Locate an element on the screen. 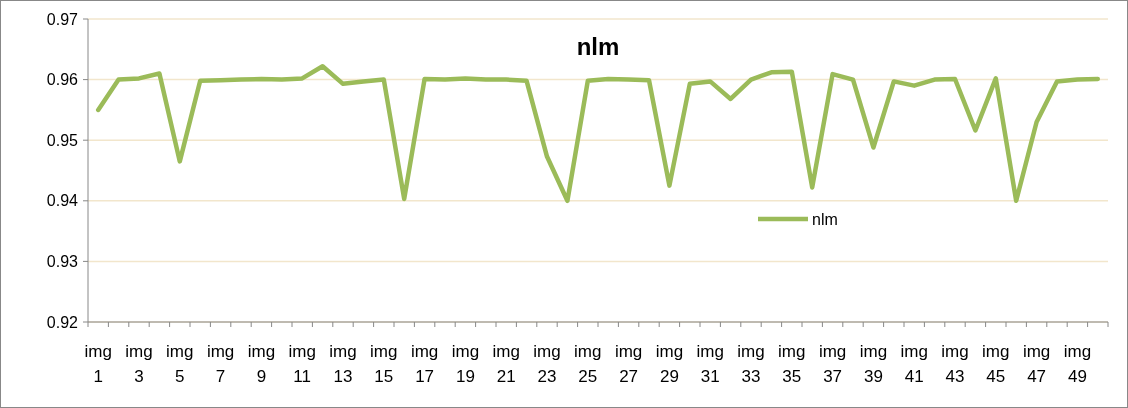  x-tick-label: img 47 is located at coordinates (1036, 364).